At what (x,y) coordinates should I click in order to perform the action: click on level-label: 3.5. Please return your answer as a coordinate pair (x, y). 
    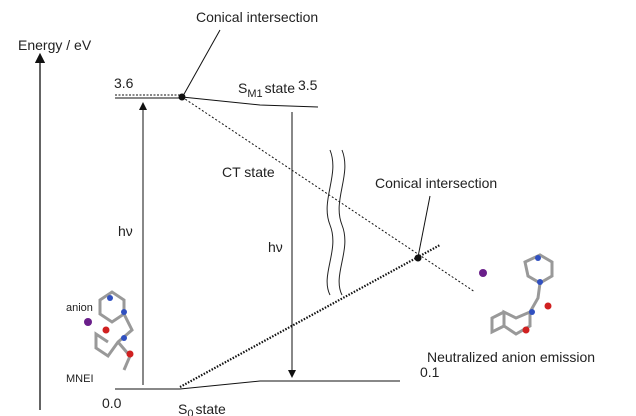
    Looking at the image, I should click on (308, 85).